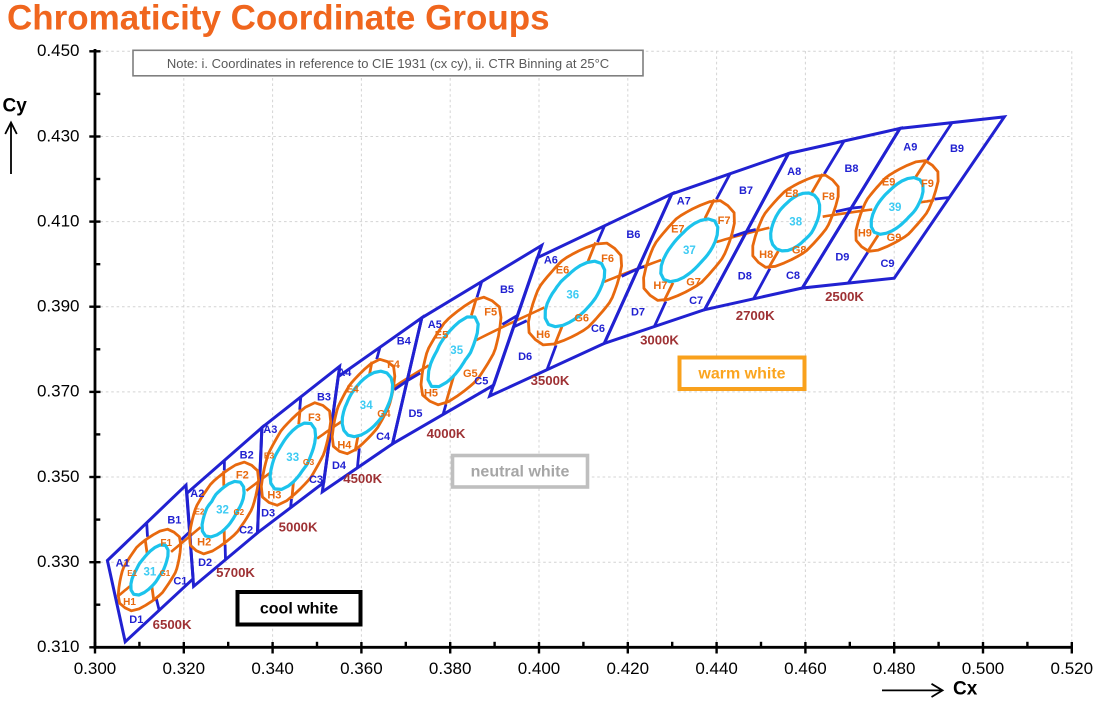 This screenshot has width=1093, height=703. Describe the element at coordinates (550, 380) in the screenshot. I see `svg-text: 3500K` at that location.